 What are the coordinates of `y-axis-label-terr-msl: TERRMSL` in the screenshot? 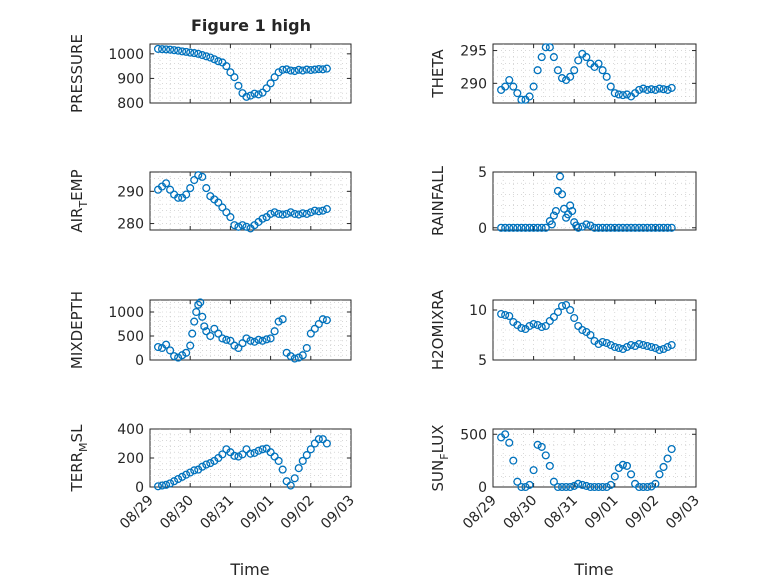 It's located at (79, 458).